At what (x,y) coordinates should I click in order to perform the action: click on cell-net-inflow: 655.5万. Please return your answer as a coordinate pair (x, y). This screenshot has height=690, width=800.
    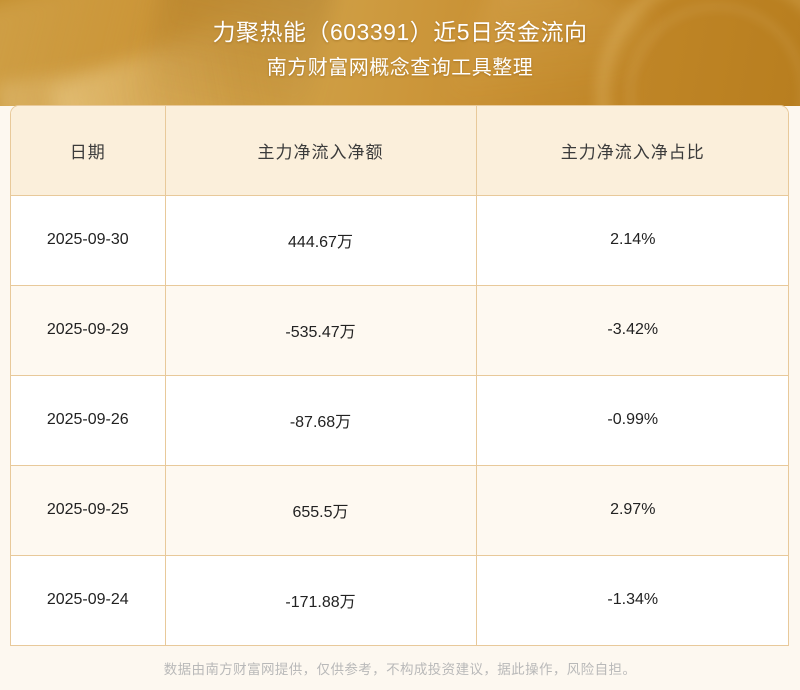
    Looking at the image, I should click on (321, 510).